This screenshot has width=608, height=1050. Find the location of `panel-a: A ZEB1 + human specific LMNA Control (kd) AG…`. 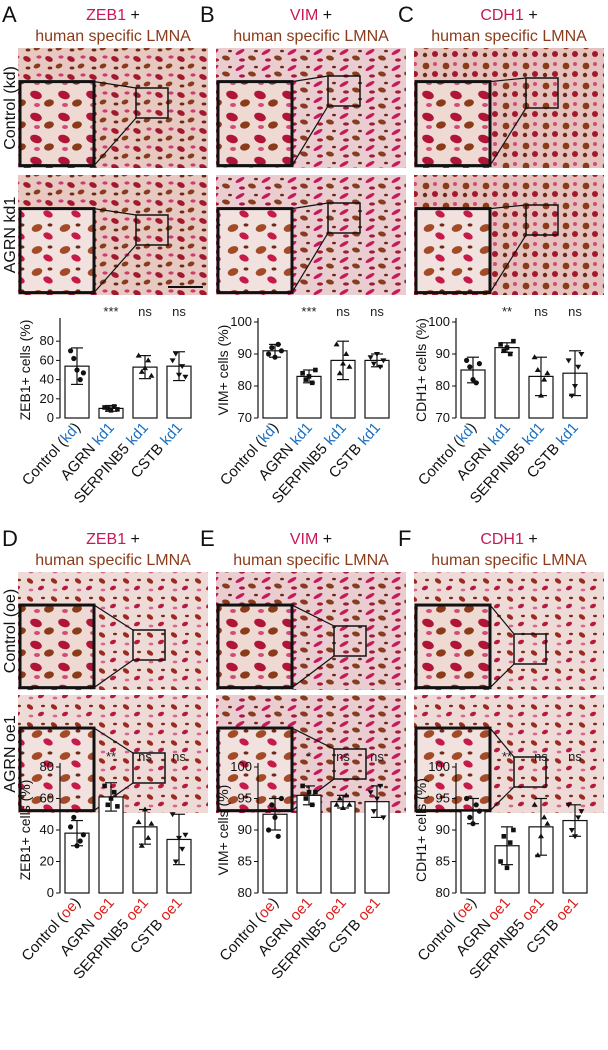

panel-a: A ZEB1 + human specific LMNA Control (kd) AG… is located at coordinates (105, 148).